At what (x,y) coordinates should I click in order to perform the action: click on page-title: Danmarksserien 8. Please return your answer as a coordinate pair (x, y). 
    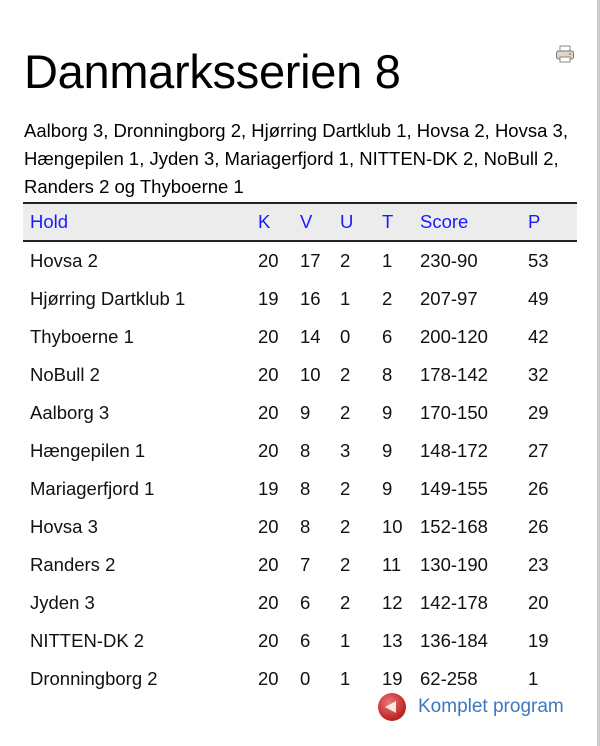
    Looking at the image, I should click on (212, 71).